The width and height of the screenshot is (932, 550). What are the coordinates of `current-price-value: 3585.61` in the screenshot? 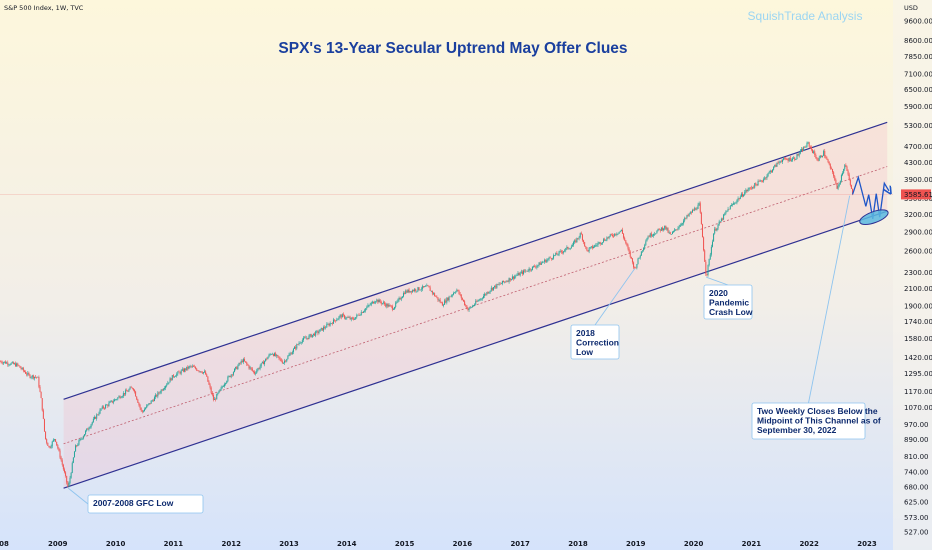 It's located at (918, 195).